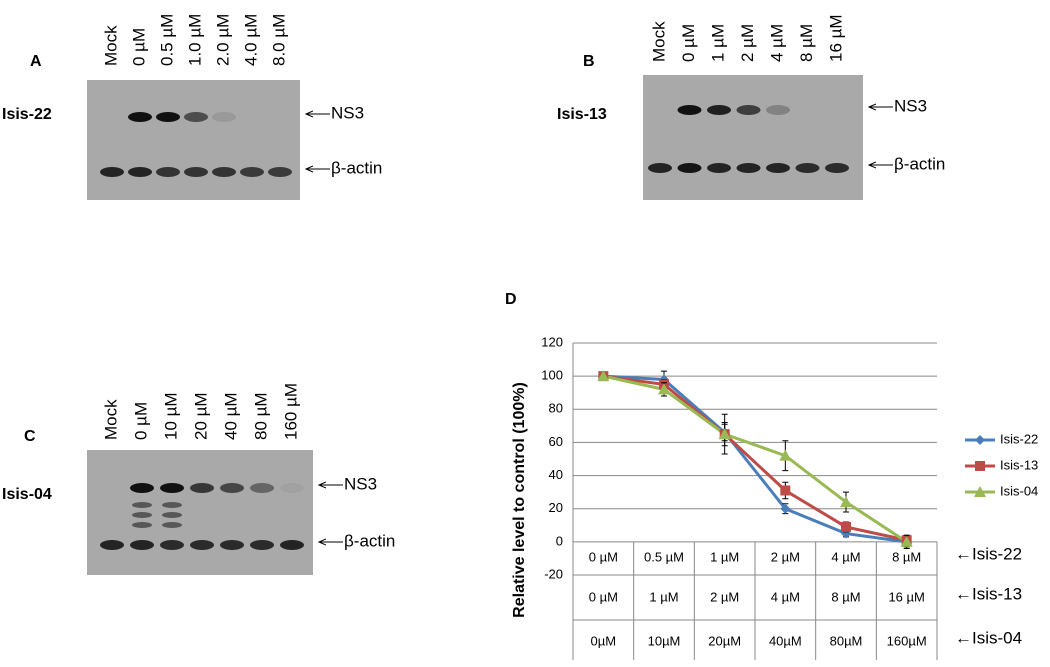  What do you see at coordinates (27, 494) in the screenshot?
I see `panel-name: Isis-04` at bounding box center [27, 494].